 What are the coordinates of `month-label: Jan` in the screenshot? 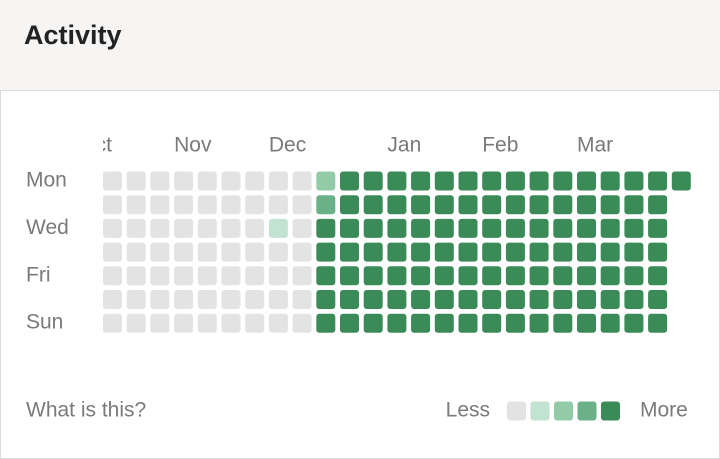 It's located at (404, 145).